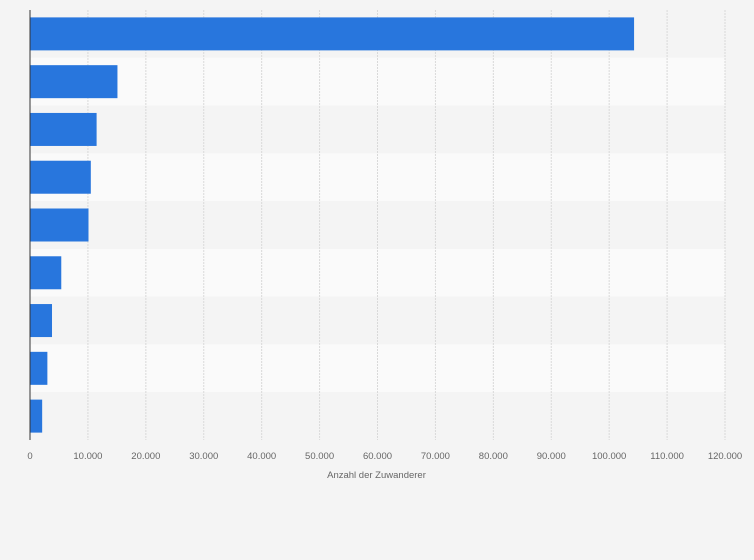  Describe the element at coordinates (725, 456) in the screenshot. I see `x-tick-label: 120.000` at that location.